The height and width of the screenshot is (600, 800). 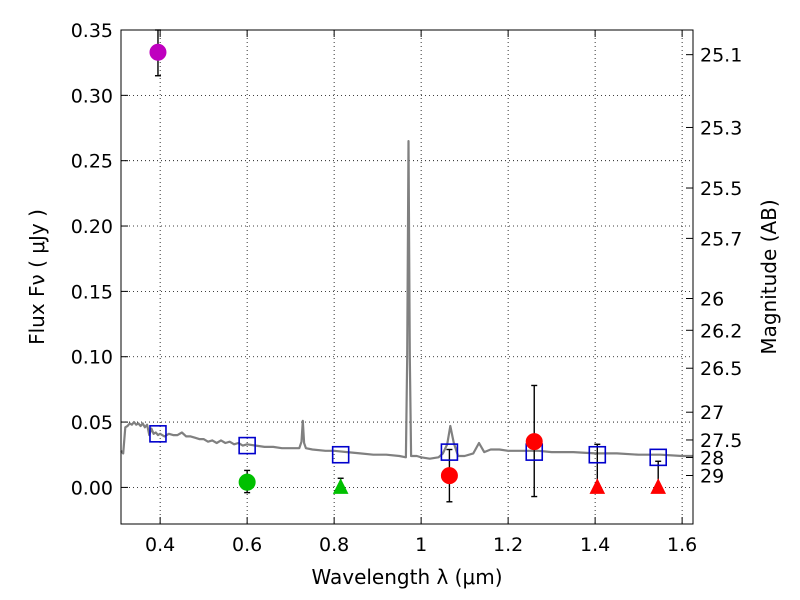 What do you see at coordinates (334, 545) in the screenshot?
I see `x-tick-label: 0.8` at bounding box center [334, 545].